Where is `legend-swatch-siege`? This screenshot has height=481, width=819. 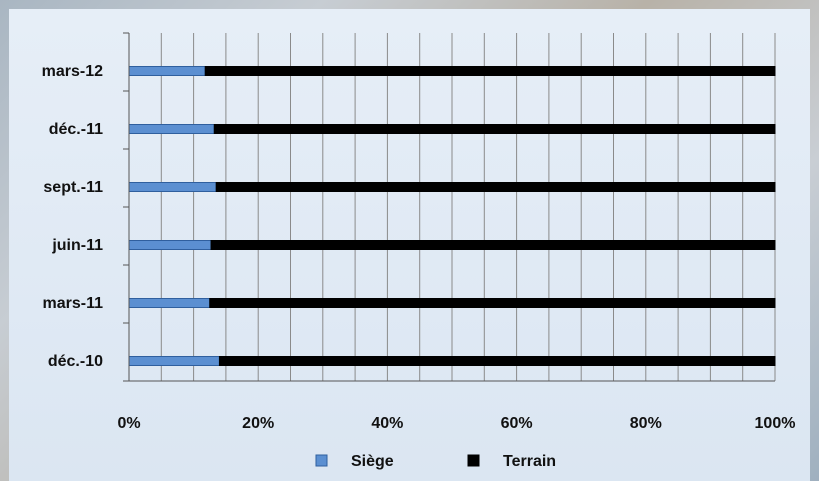
legend-swatch-siege is located at coordinates (321, 460).